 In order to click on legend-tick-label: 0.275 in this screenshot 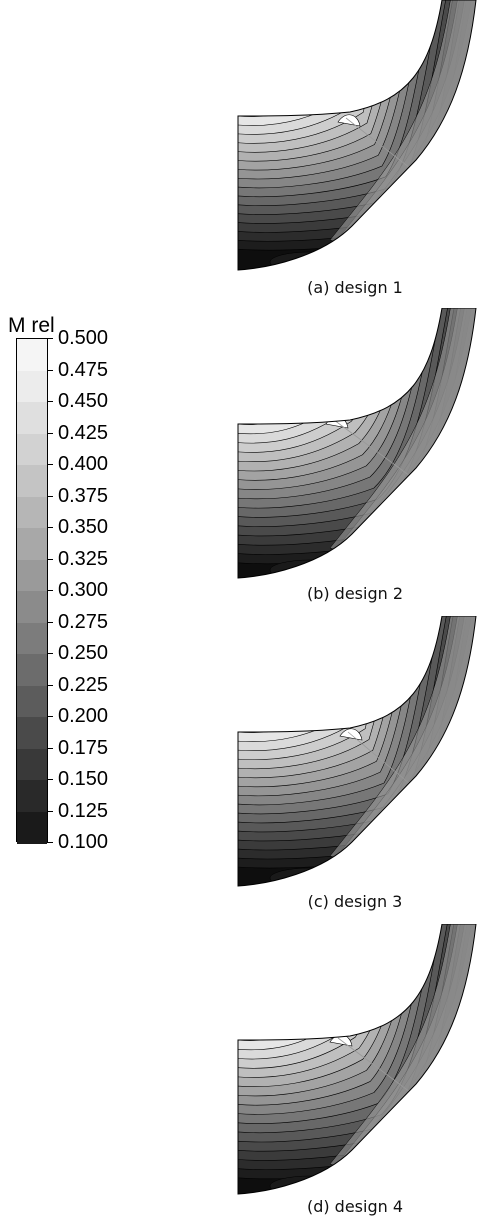, I will do `click(83, 621)`.